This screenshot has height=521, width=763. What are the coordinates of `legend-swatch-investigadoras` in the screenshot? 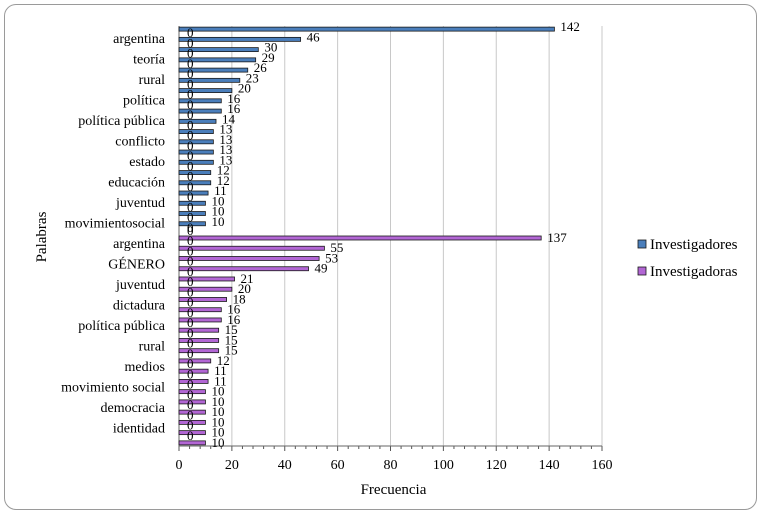 It's located at (642, 271).